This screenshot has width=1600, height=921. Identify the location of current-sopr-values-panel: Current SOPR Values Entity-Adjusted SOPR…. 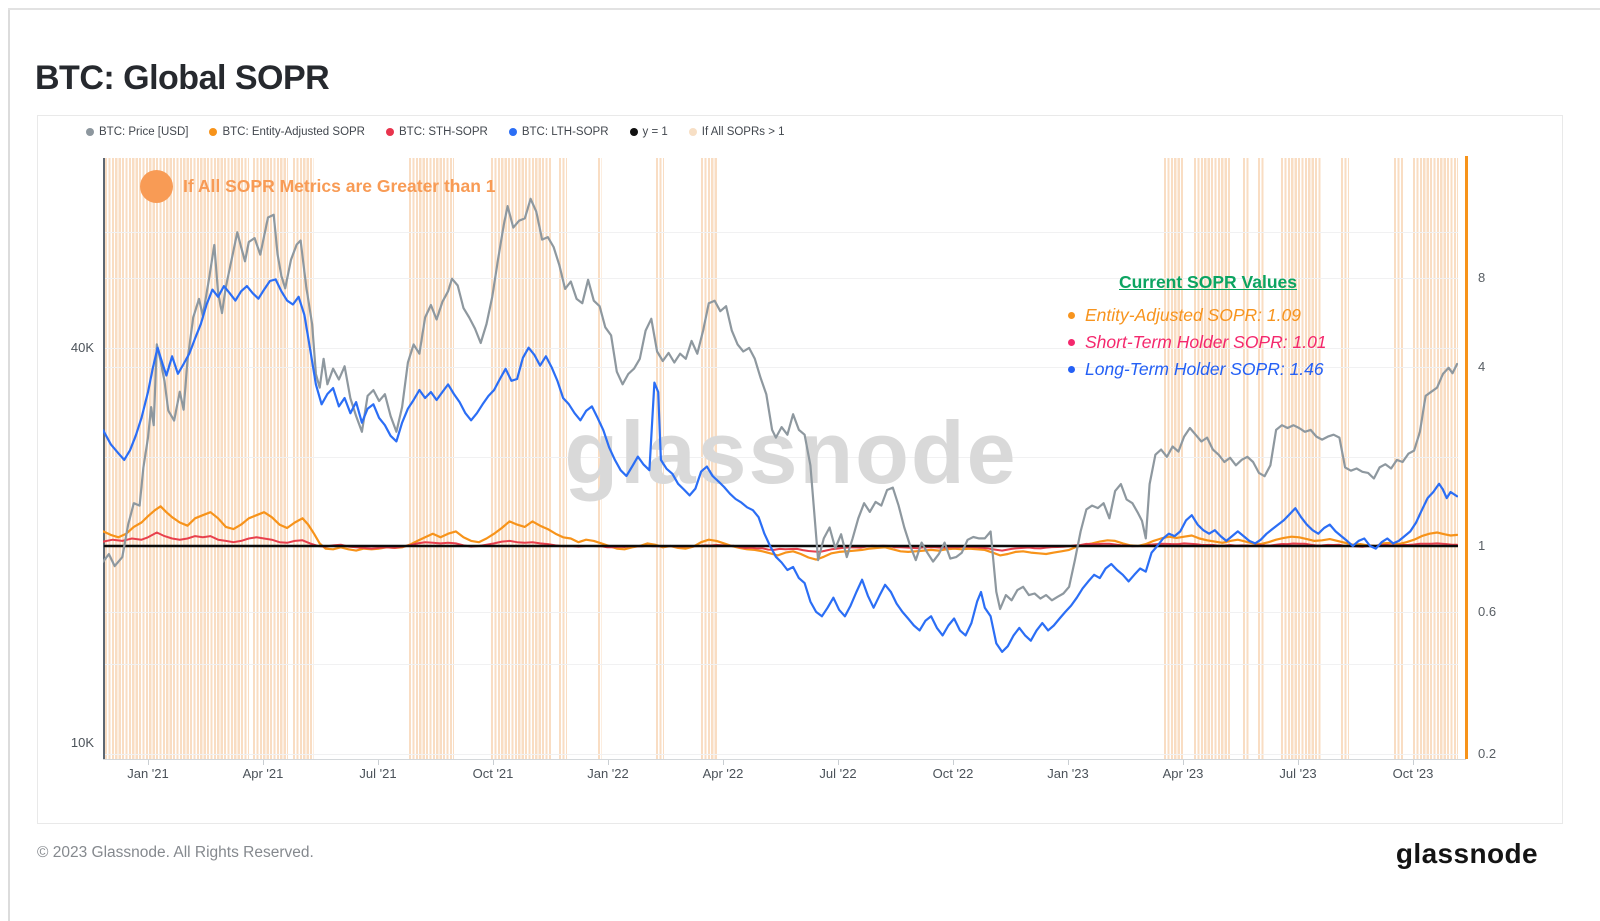
(1208, 327).